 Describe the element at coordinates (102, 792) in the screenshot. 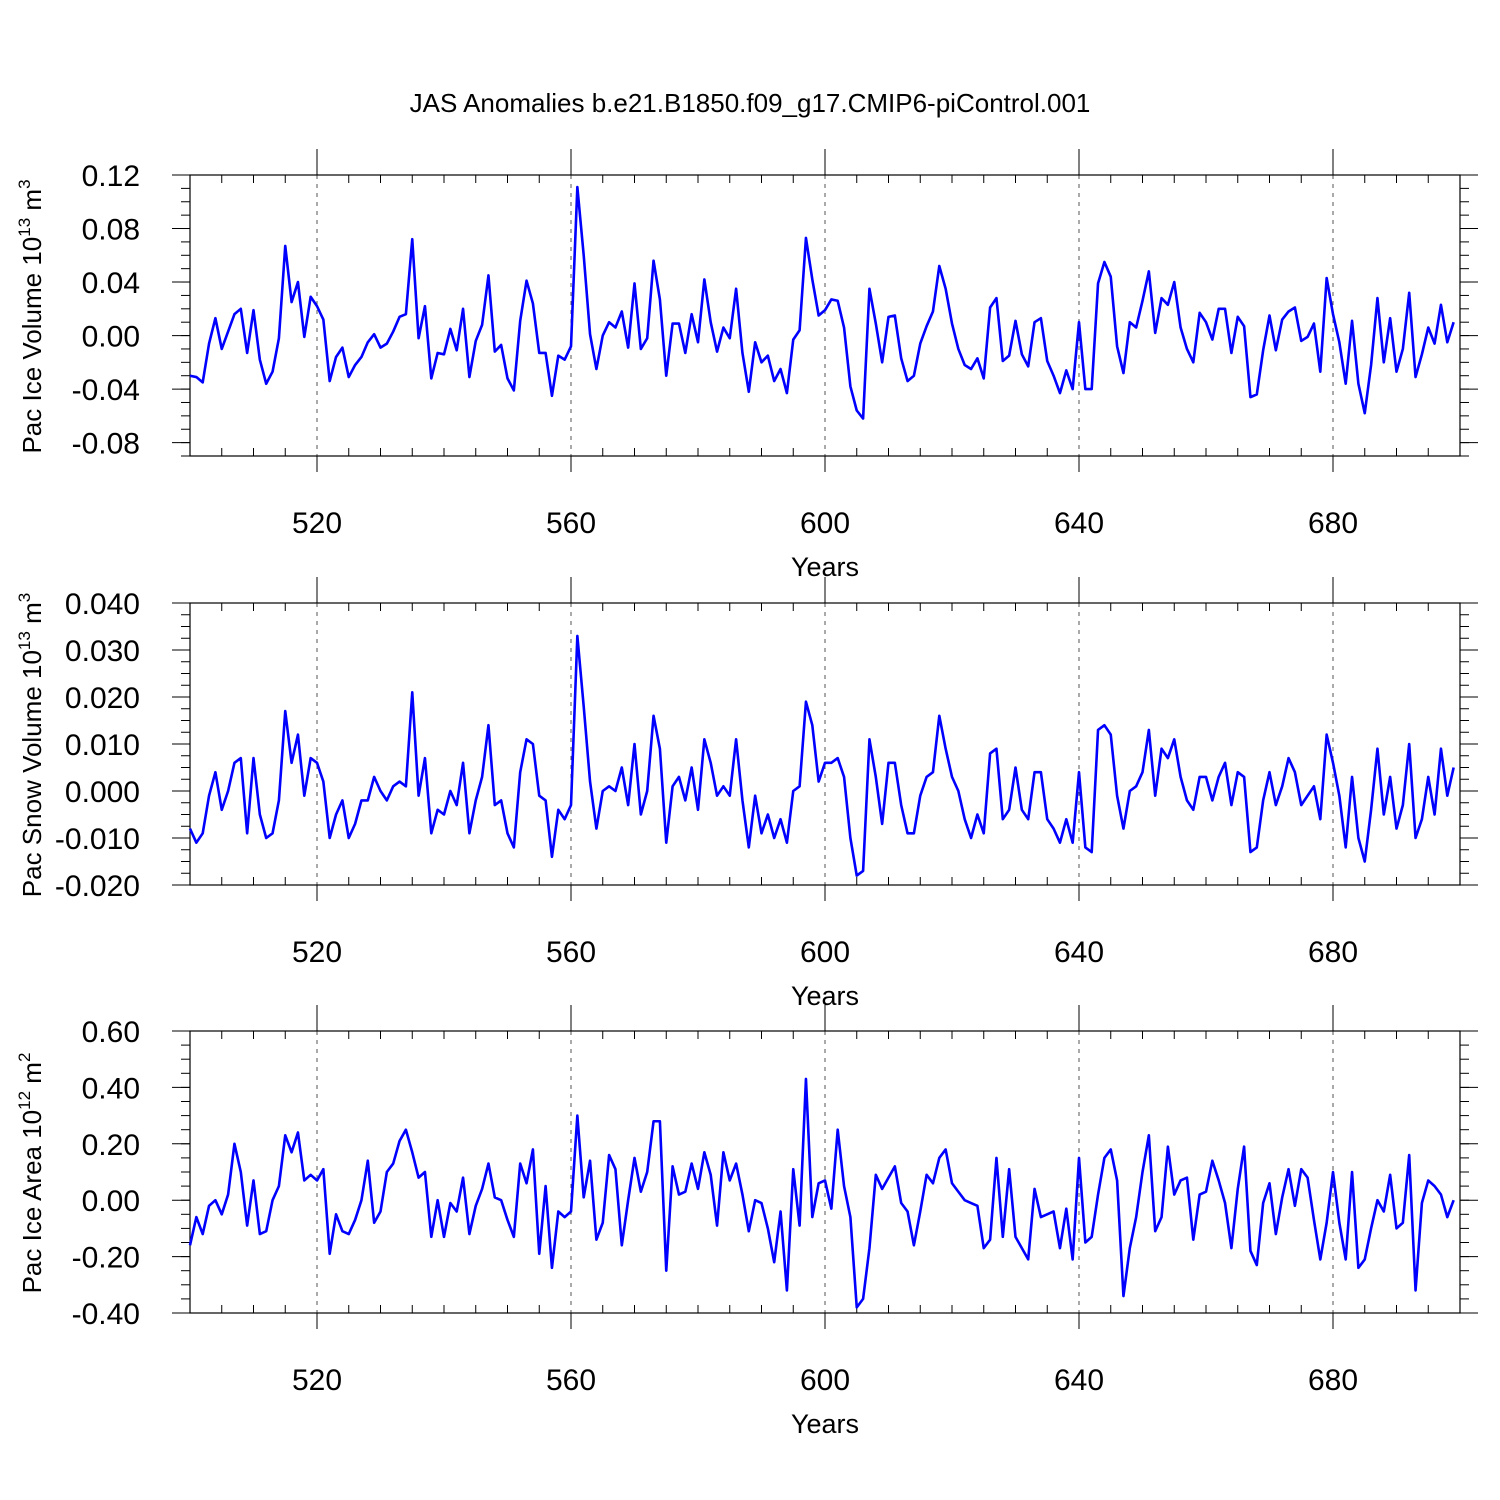

I see `y-tick-label: 0.000` at that location.